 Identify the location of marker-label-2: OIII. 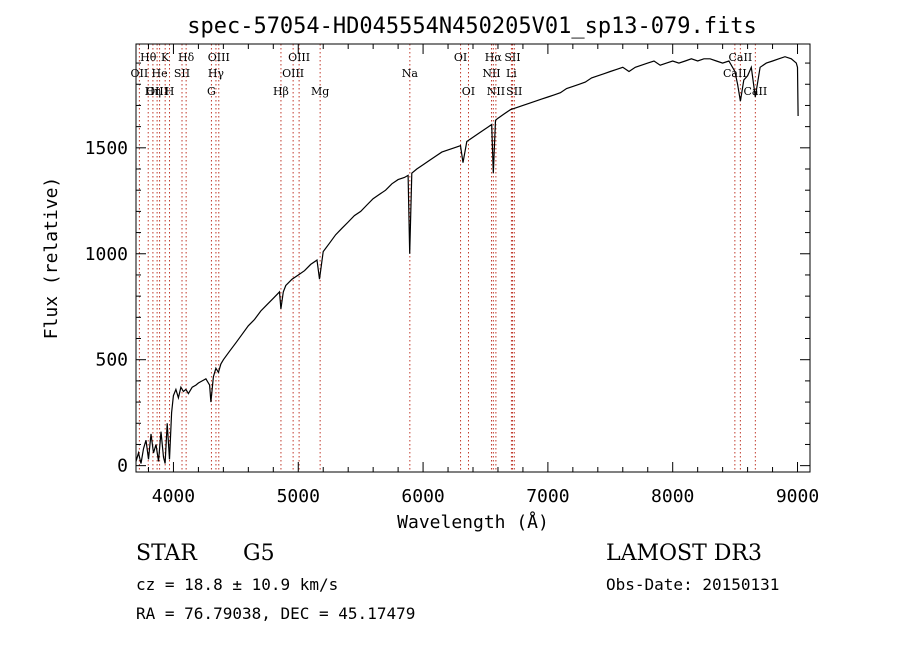
(157, 91).